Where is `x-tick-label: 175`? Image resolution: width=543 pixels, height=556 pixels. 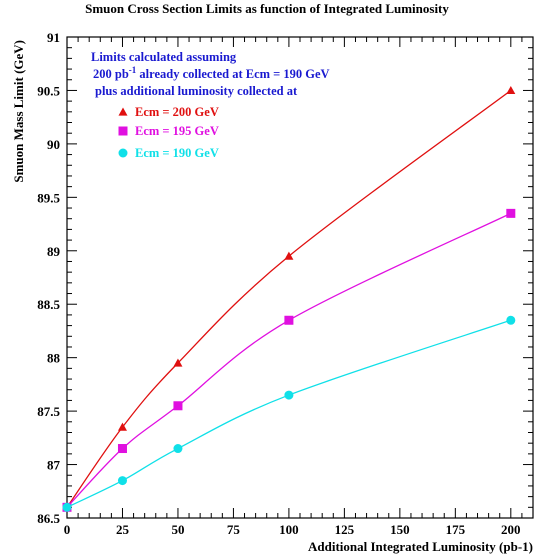
x-tick-label: 175 is located at coordinates (456, 529).